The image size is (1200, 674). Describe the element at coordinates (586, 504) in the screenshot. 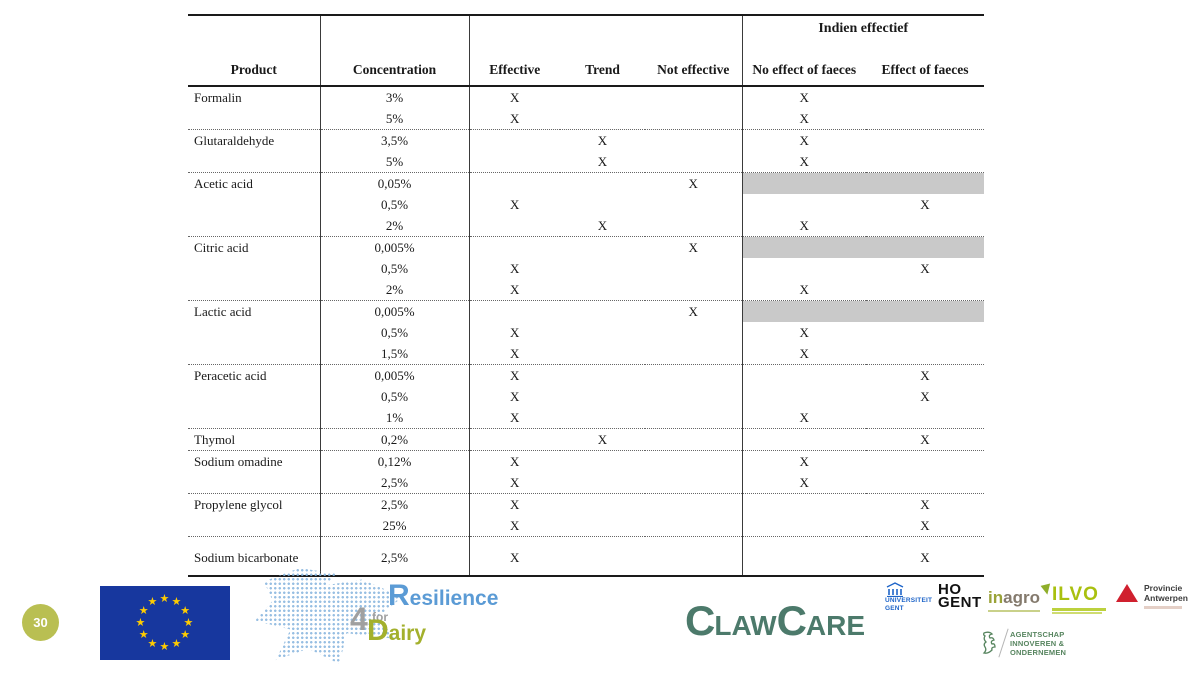

I see `table-row: Propylene glycol 2,5% X X` at that location.